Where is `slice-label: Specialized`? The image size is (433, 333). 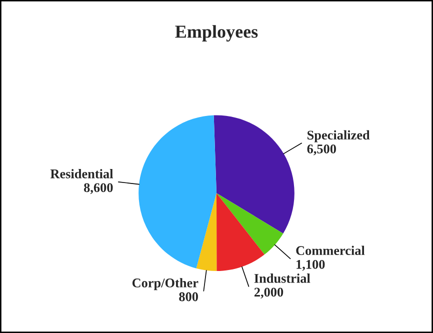 slice-label: Specialized is located at coordinates (339, 136).